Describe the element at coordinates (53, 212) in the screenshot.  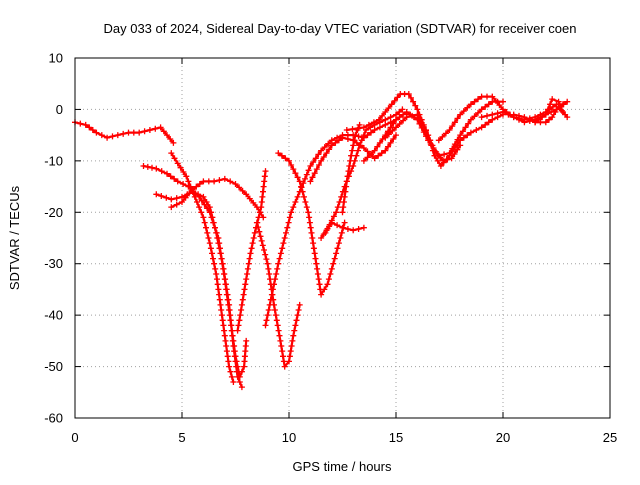
I see `y-tick-label: -20` at that location.